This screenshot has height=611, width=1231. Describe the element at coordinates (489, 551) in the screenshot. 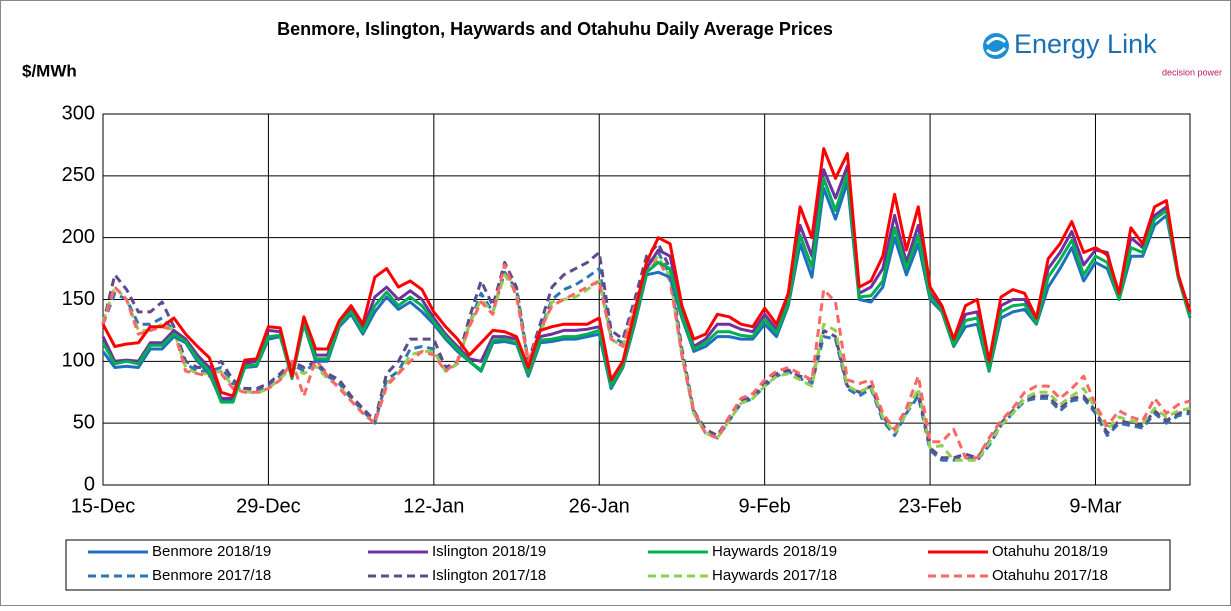

I see `legend-label: Islington 2018/19` at that location.